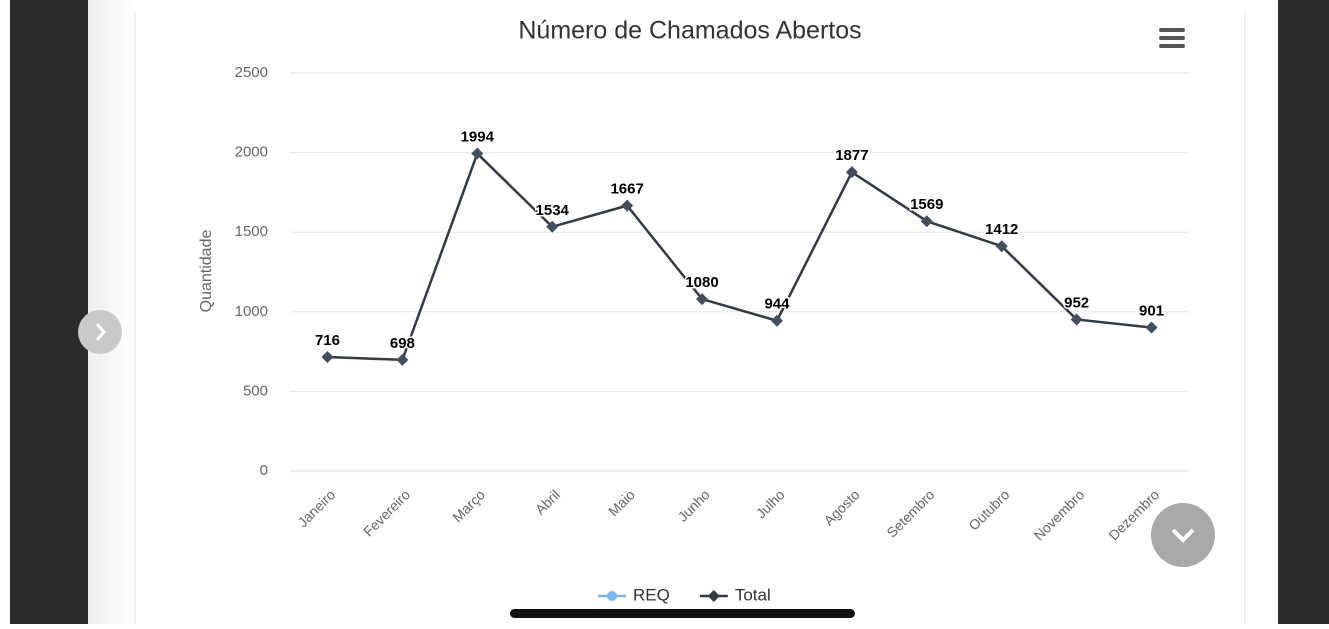  I want to click on data-label: 1877, so click(851, 155).